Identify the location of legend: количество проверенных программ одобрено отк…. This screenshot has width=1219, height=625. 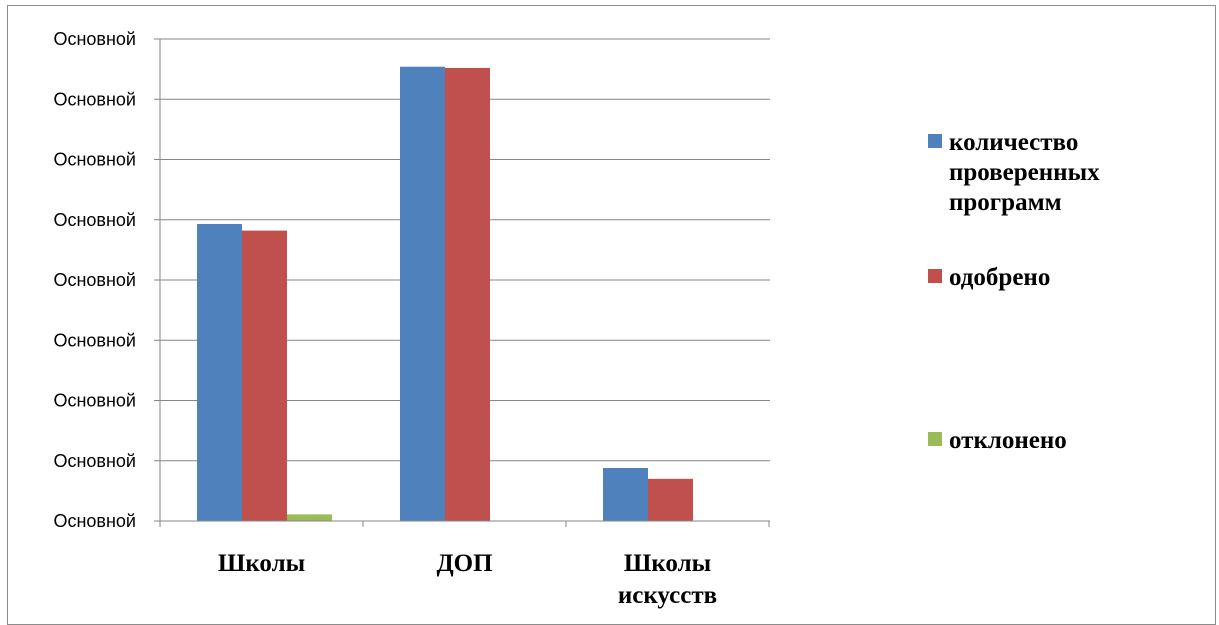
(1014, 291).